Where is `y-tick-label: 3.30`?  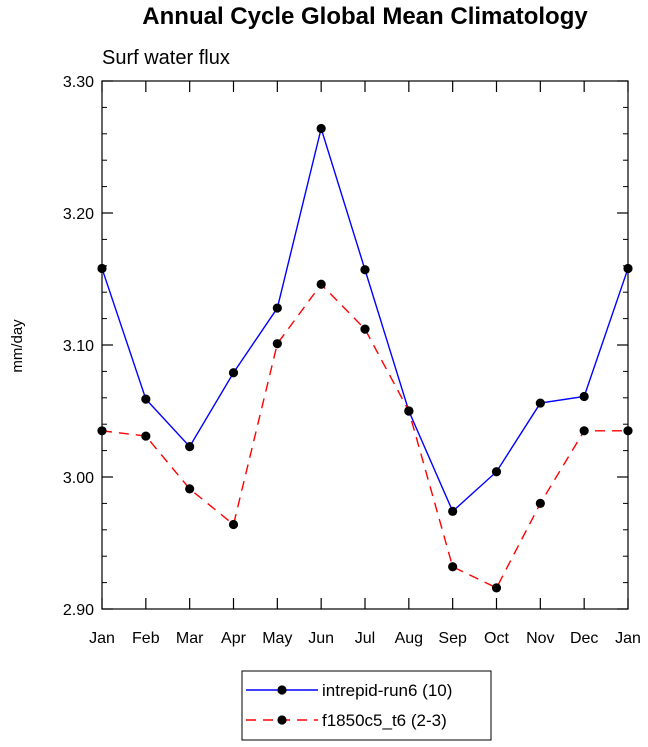 y-tick-label: 3.30 is located at coordinates (78, 82).